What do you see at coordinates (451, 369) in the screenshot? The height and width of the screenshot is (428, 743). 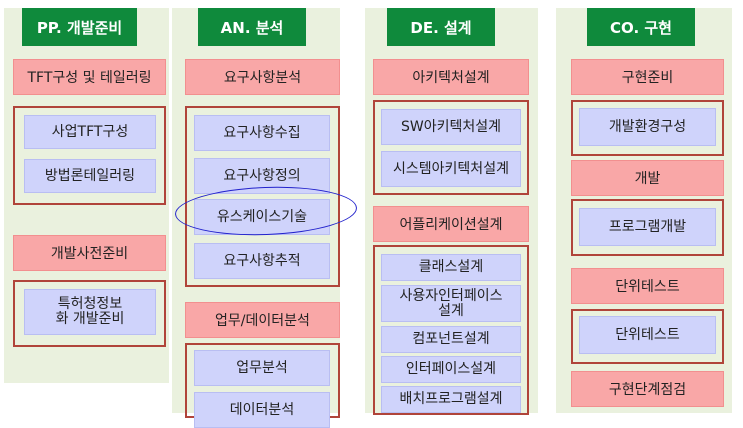 I see `activity-interface-design: 인터페이스설계` at bounding box center [451, 369].